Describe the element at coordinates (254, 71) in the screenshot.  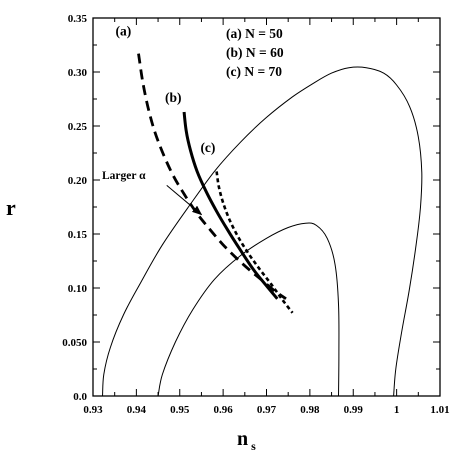
I see `legend-entry-c: (c) N = 70` at that location.